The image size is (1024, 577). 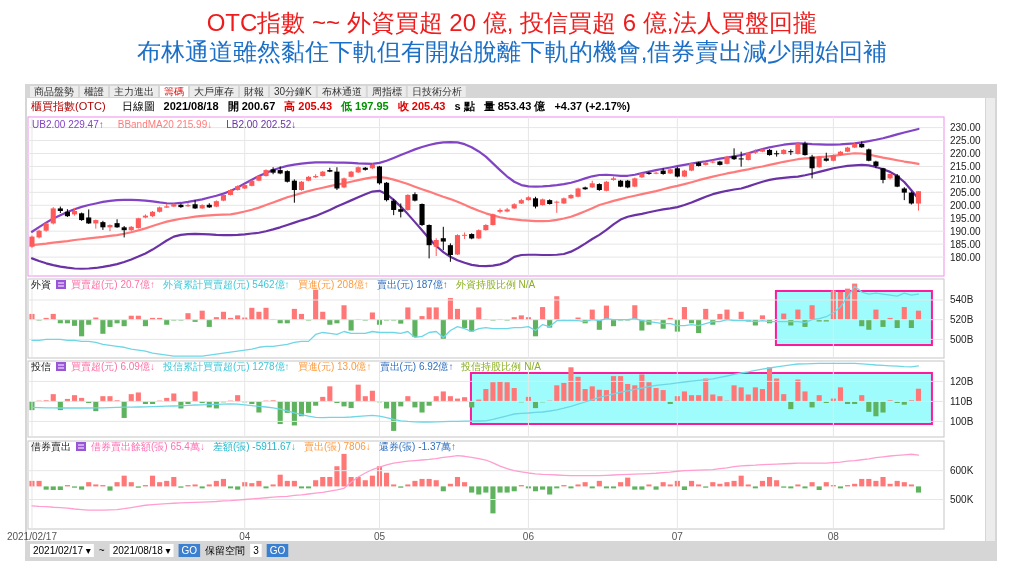 I want to click on text: 權證, so click(x=94, y=91).